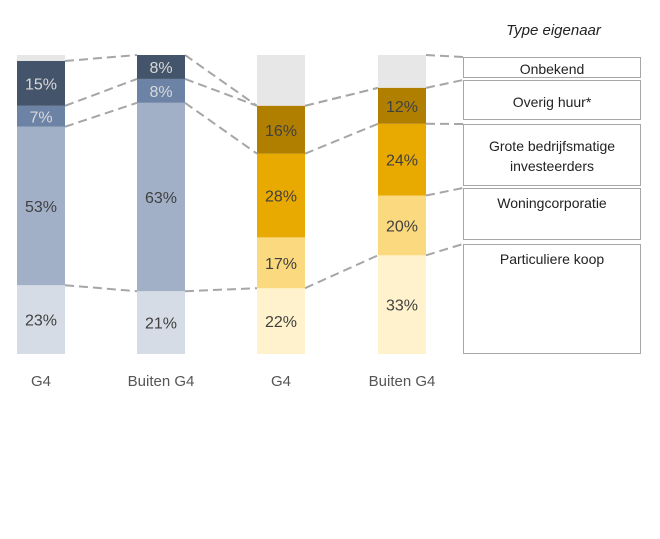 The height and width of the screenshot is (539, 660). I want to click on legend-item-onbekend: Onbekend, so click(552, 67).